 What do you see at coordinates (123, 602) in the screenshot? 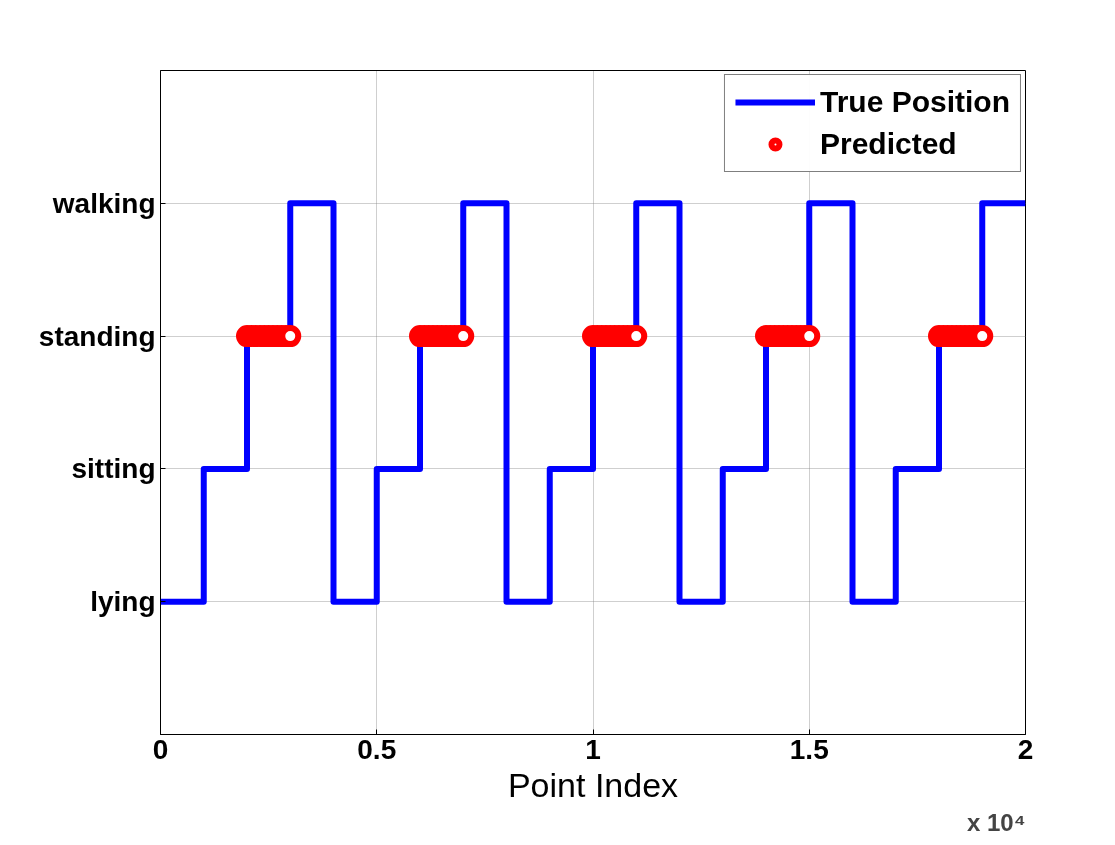
I see `category-label: lying` at bounding box center [123, 602].